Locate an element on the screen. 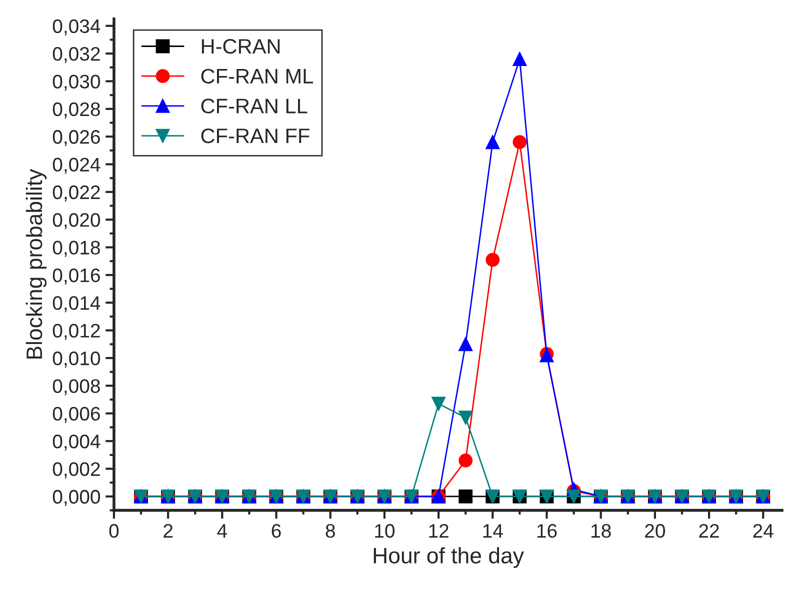 The height and width of the screenshot is (592, 786). x-axis-title: Hour of the day is located at coordinates (449, 557).